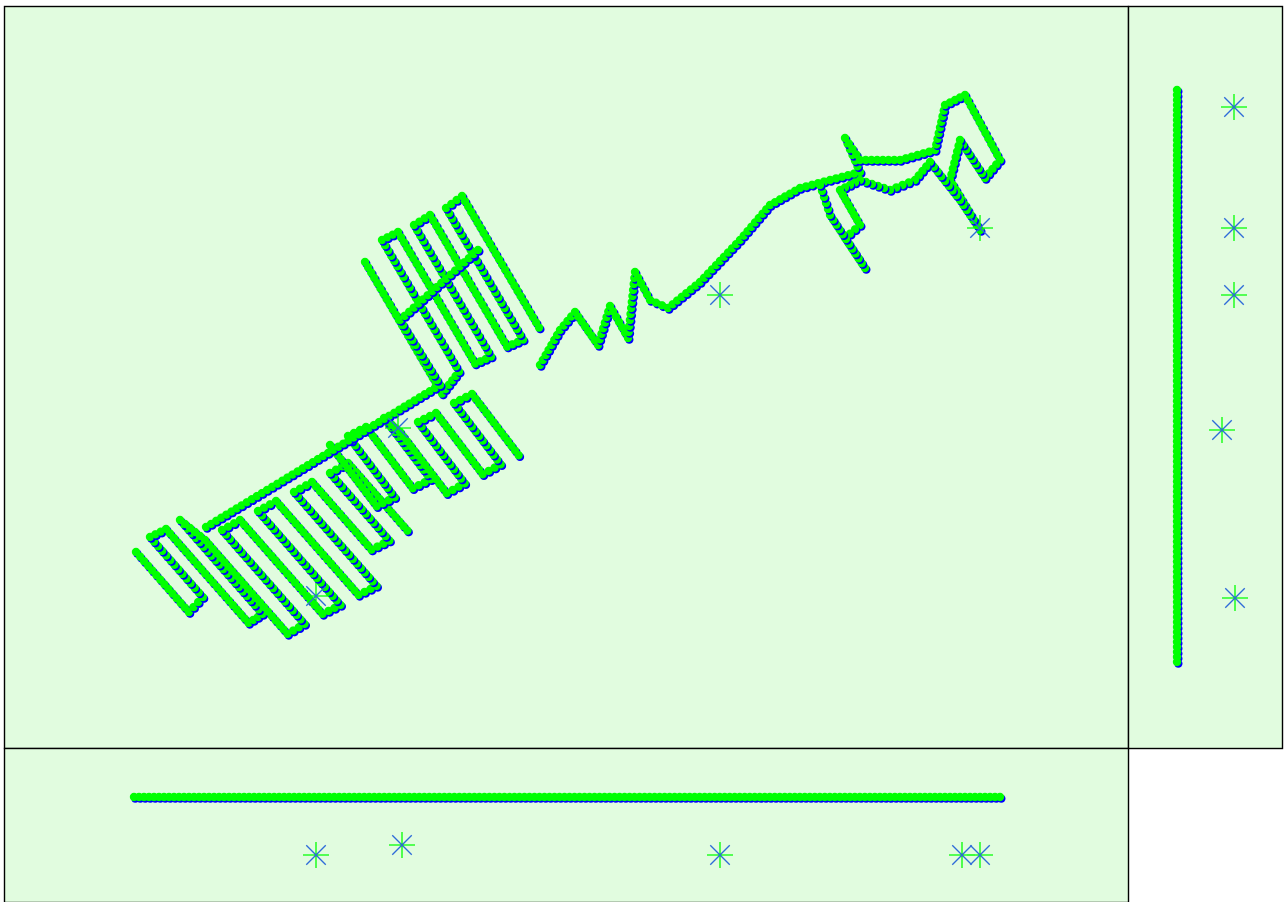  I want to click on track-point-block-c, so click(539, 327).